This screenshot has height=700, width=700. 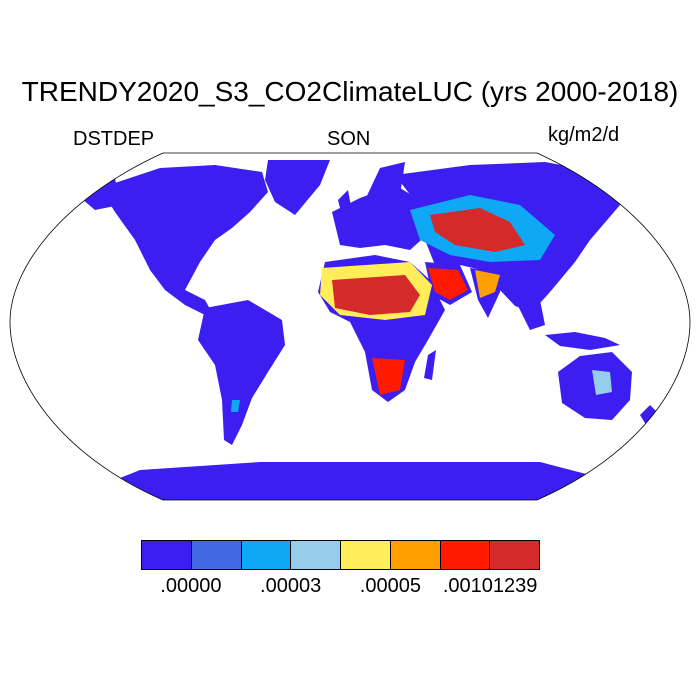 What do you see at coordinates (487, 284) in the screenshot?
I see `india-hot` at bounding box center [487, 284].